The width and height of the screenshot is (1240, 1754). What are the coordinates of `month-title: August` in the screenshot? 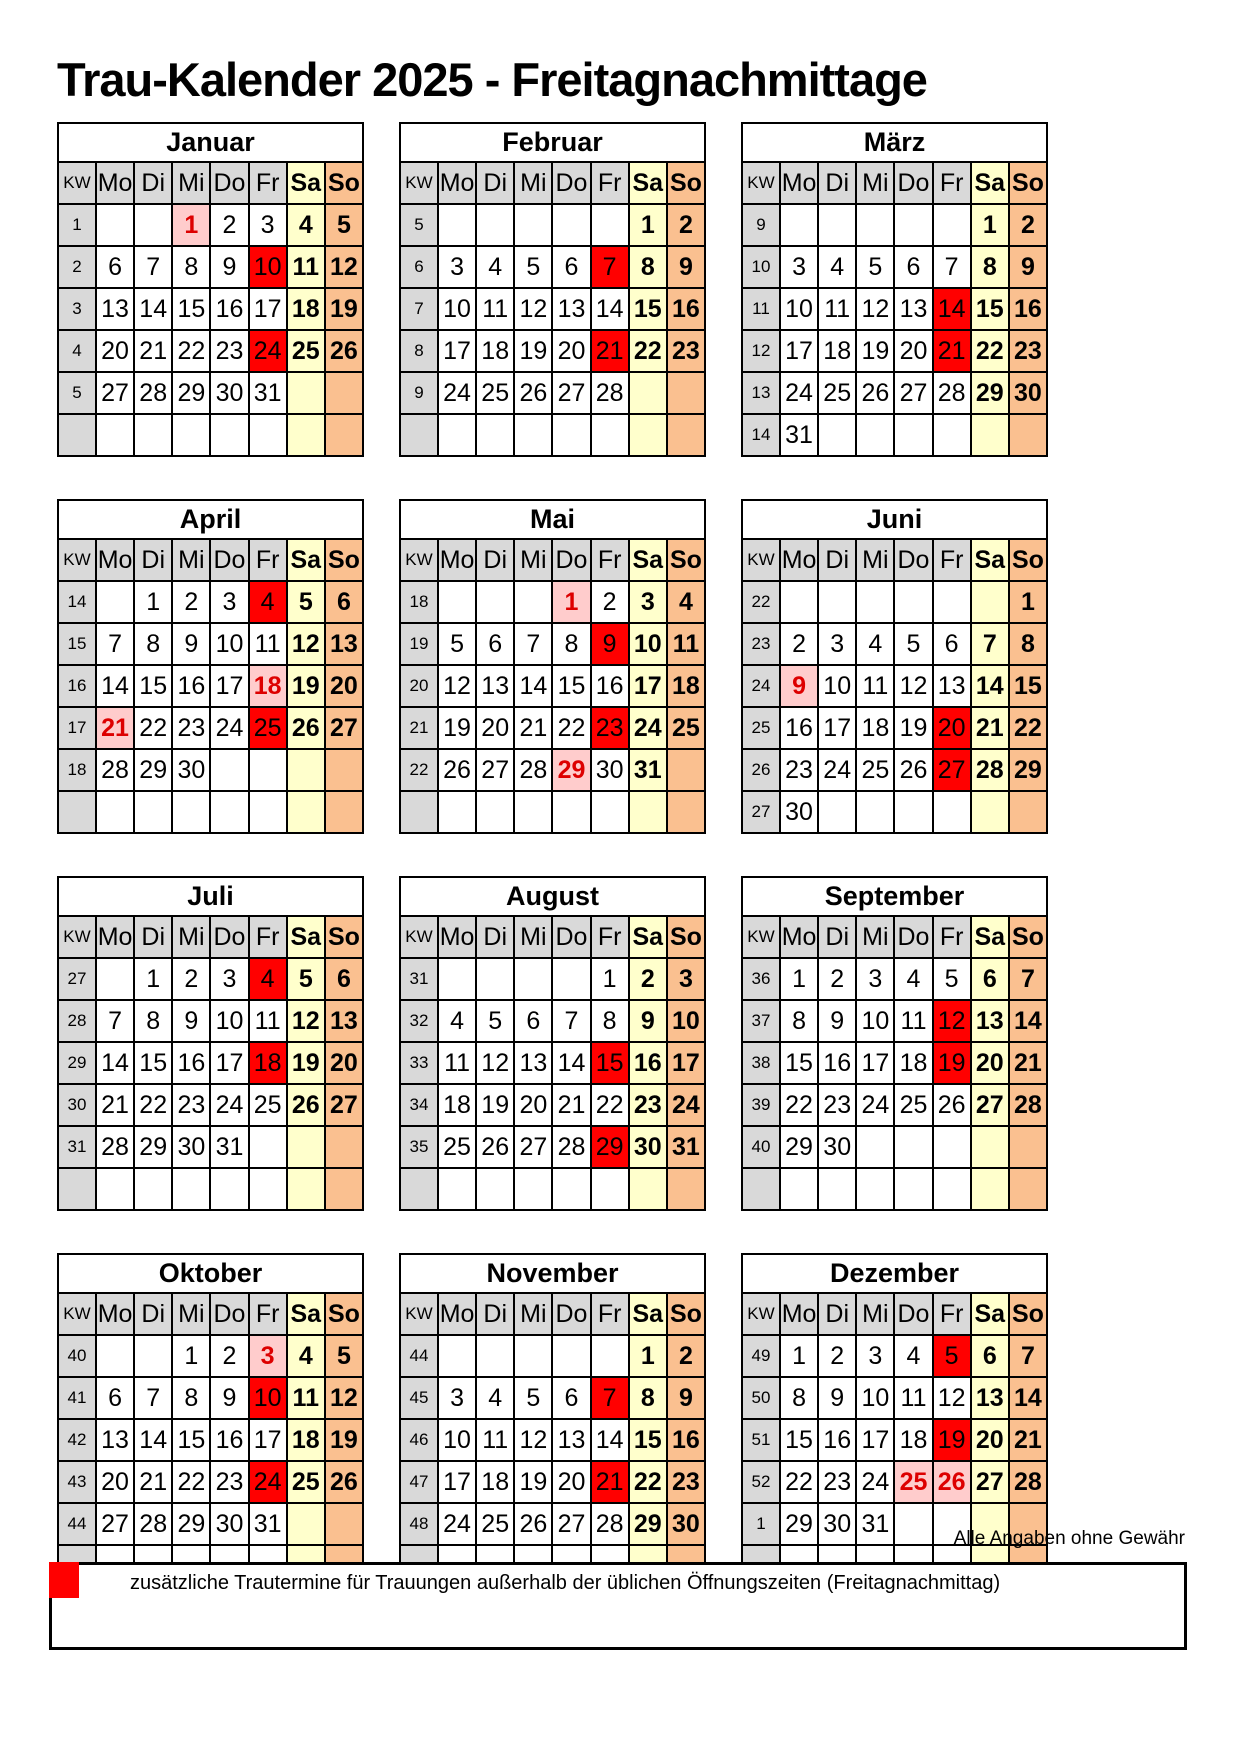 It's located at (552, 896).